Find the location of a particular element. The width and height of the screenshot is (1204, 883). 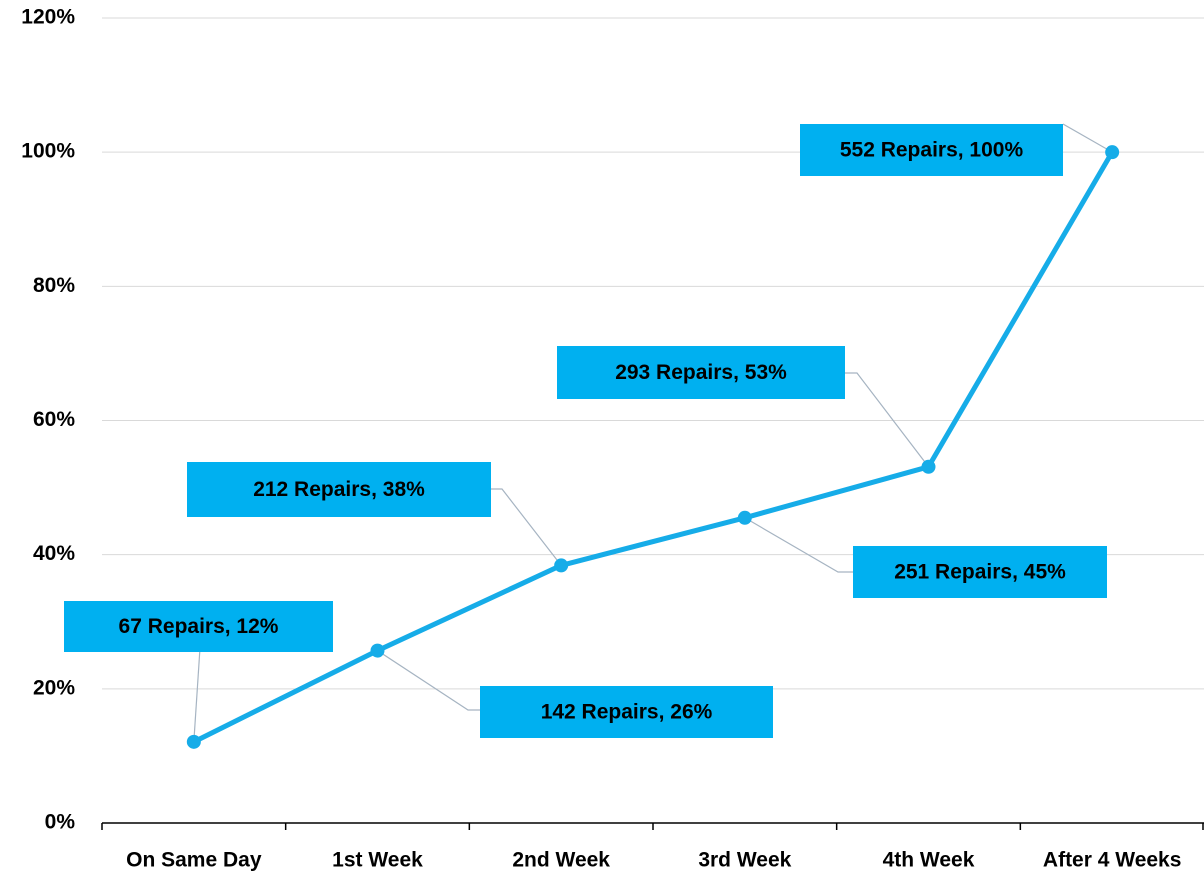

x-tick-label: 2nd Week is located at coordinates (561, 860).